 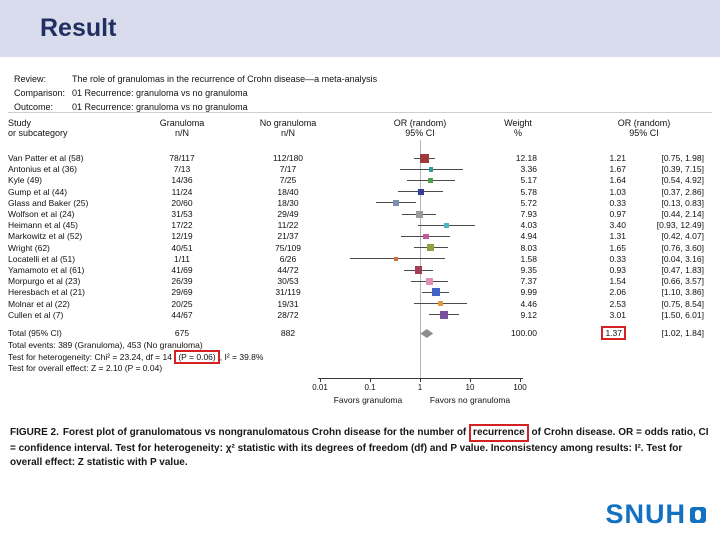 What do you see at coordinates (288, 202) in the screenshot?
I see `no-granuloma-count: 18/30` at bounding box center [288, 202].